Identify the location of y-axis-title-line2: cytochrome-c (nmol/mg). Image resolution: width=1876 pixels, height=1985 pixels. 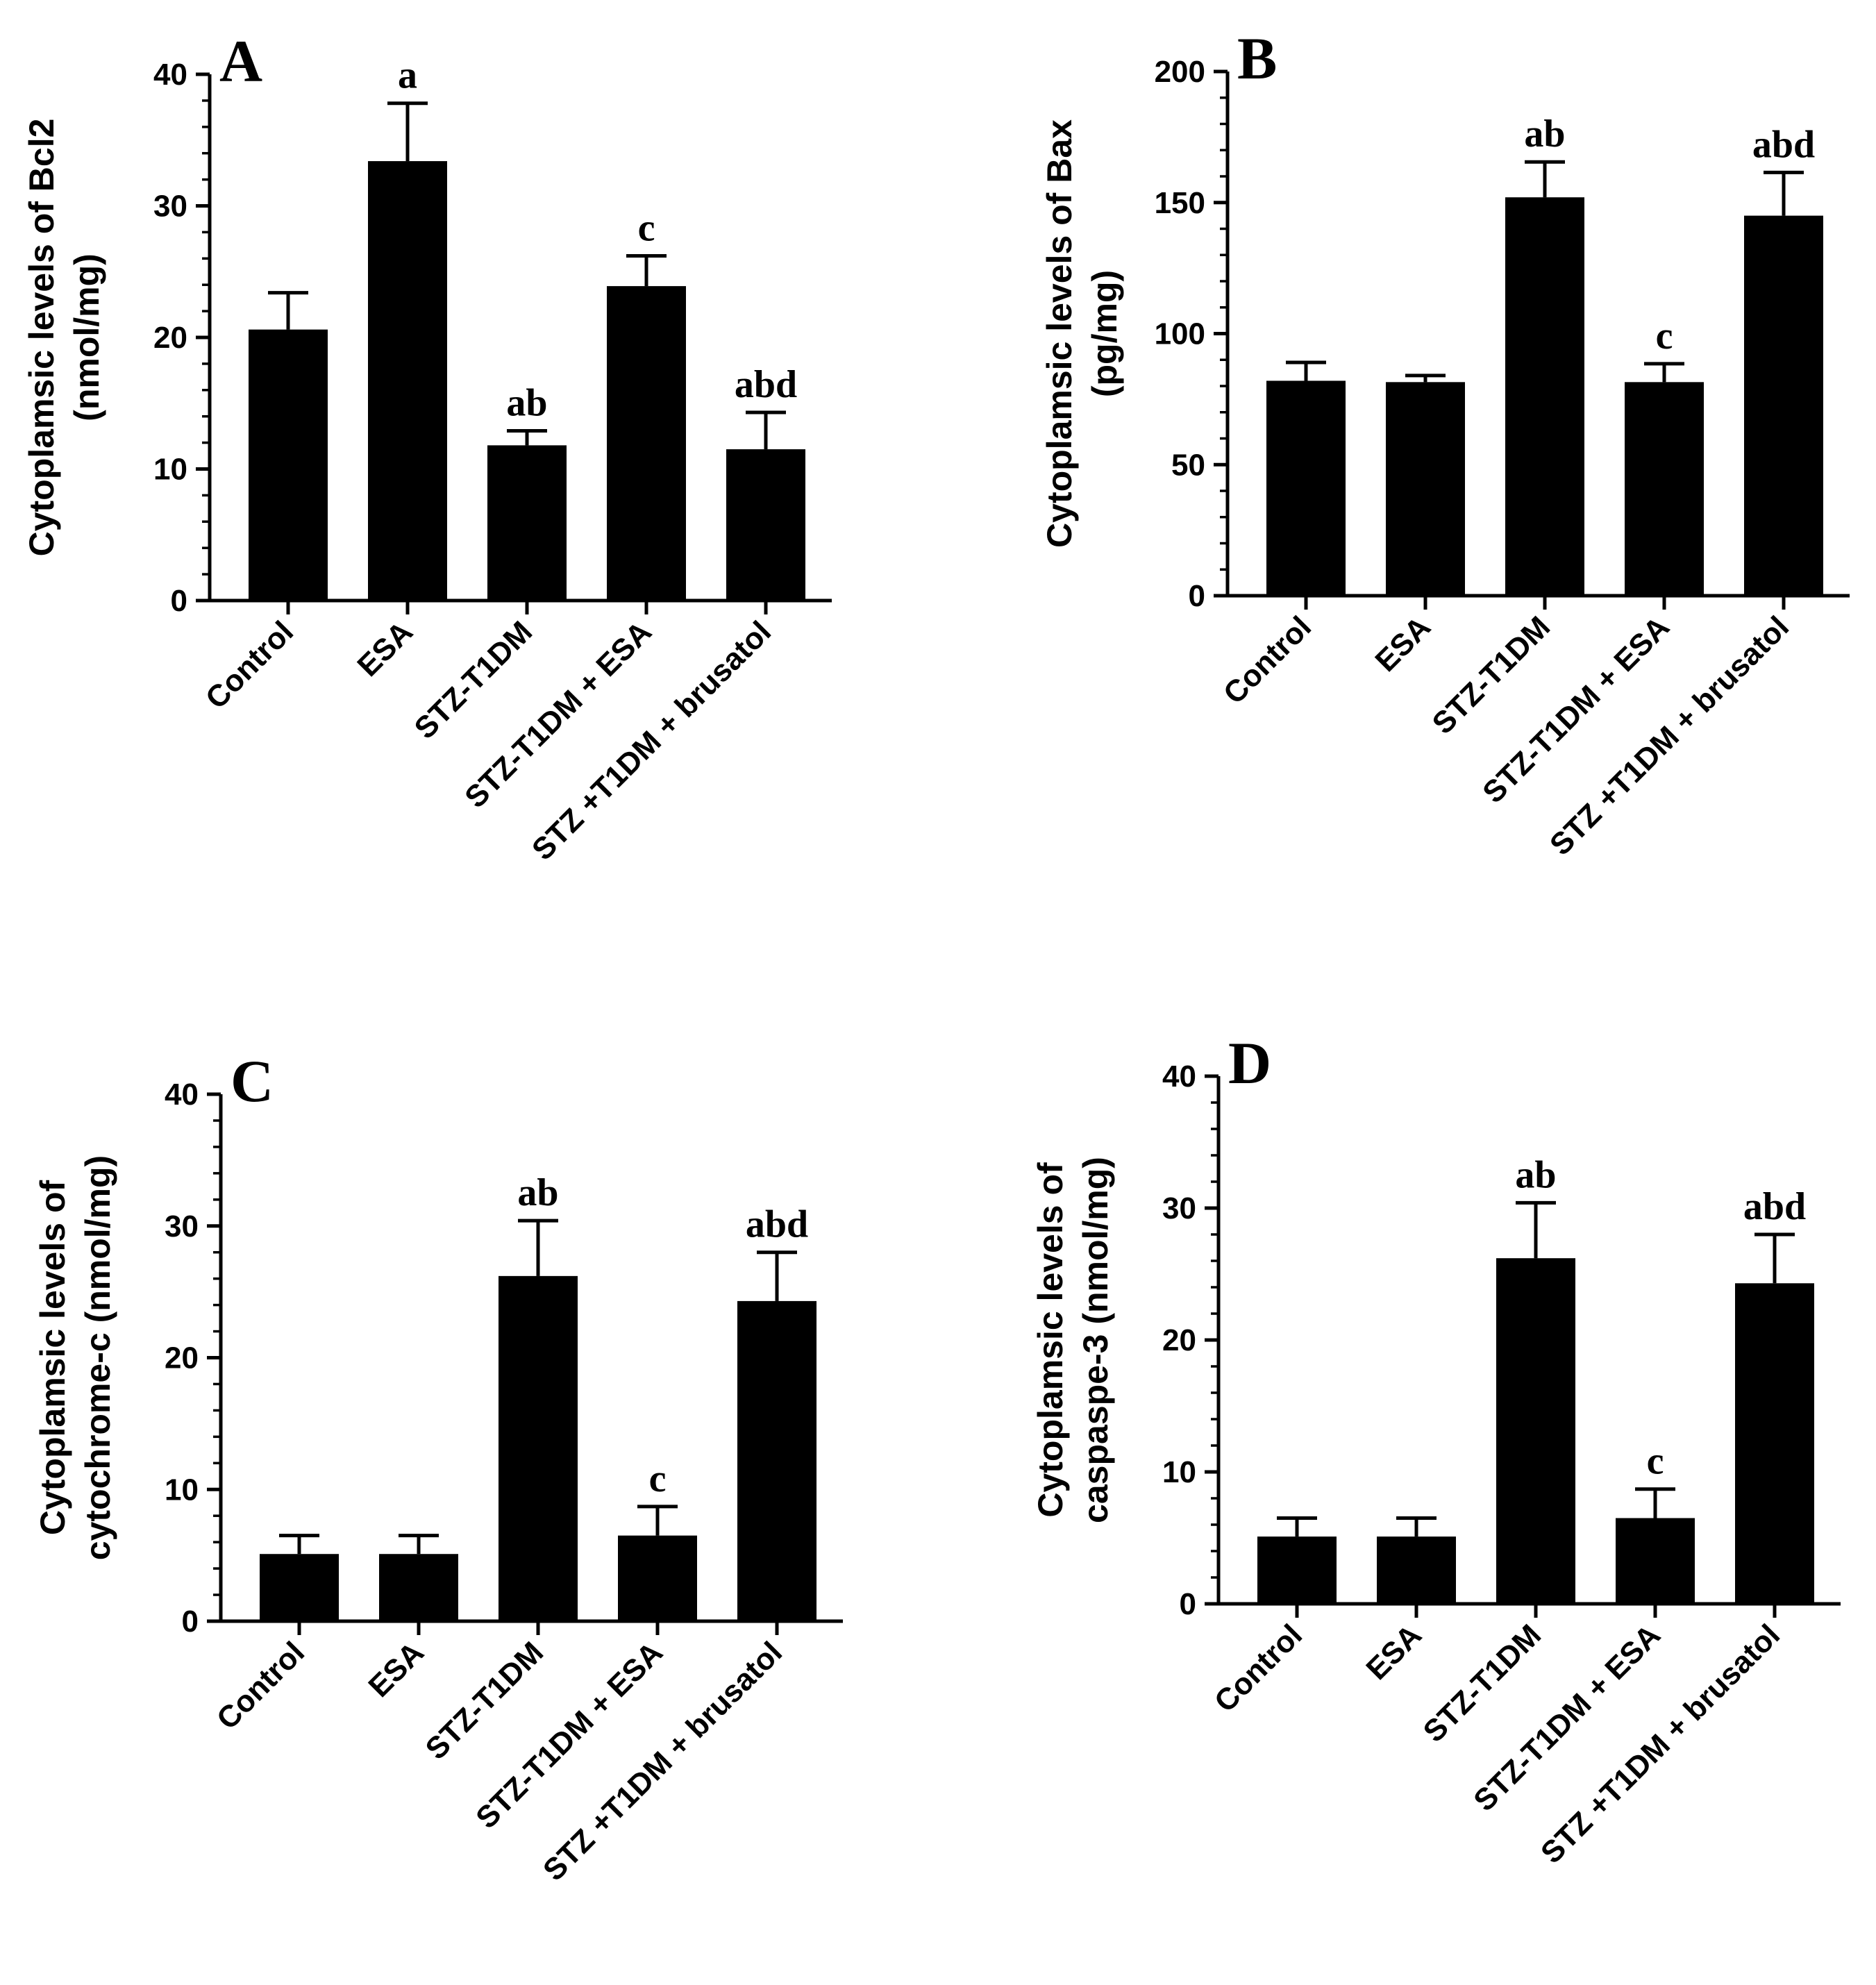
(98, 1357).